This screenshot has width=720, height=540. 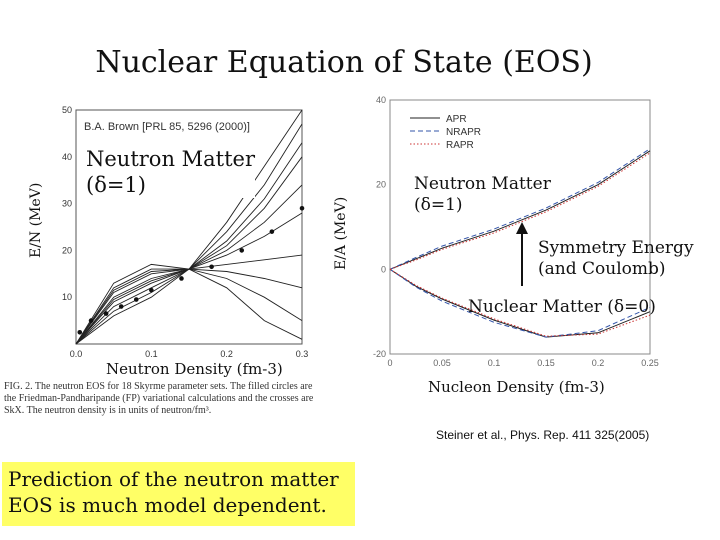 I want to click on right-x-tick-label: 0.25, so click(x=650, y=363).